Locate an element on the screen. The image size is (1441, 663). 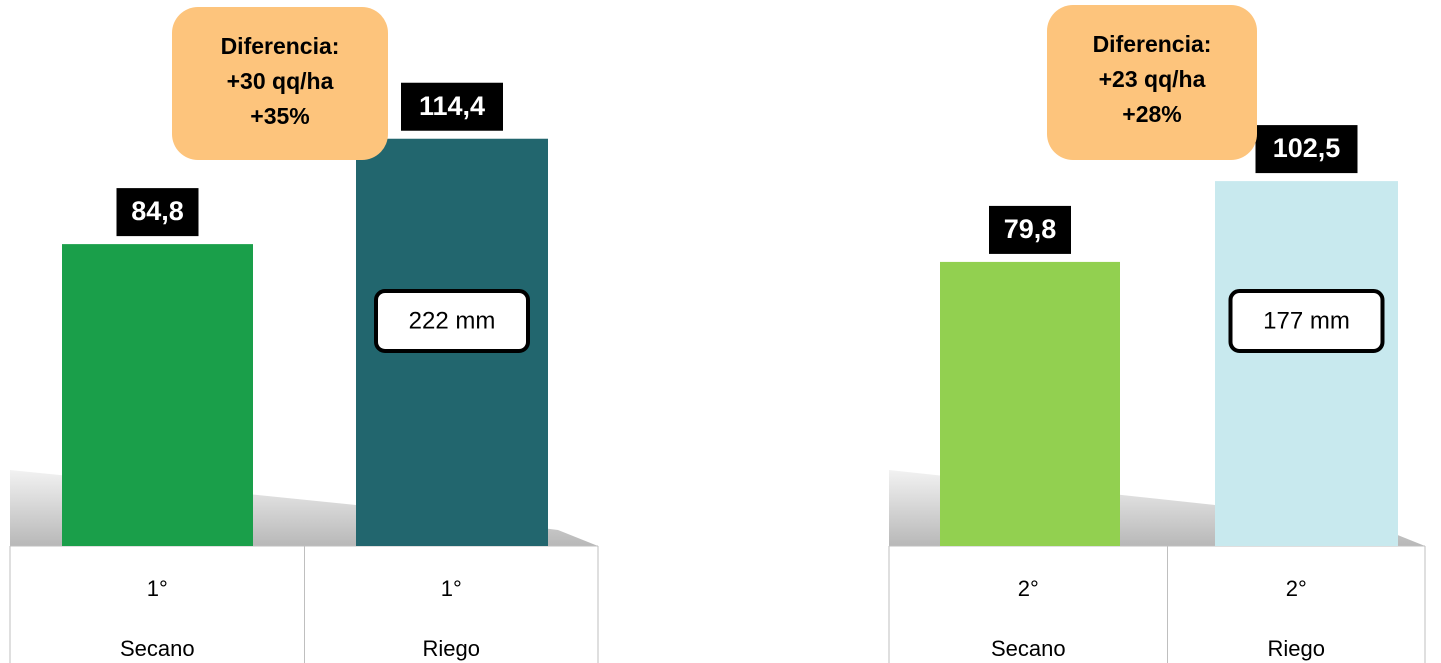
inner-label: 177 mm is located at coordinates (1306, 320).